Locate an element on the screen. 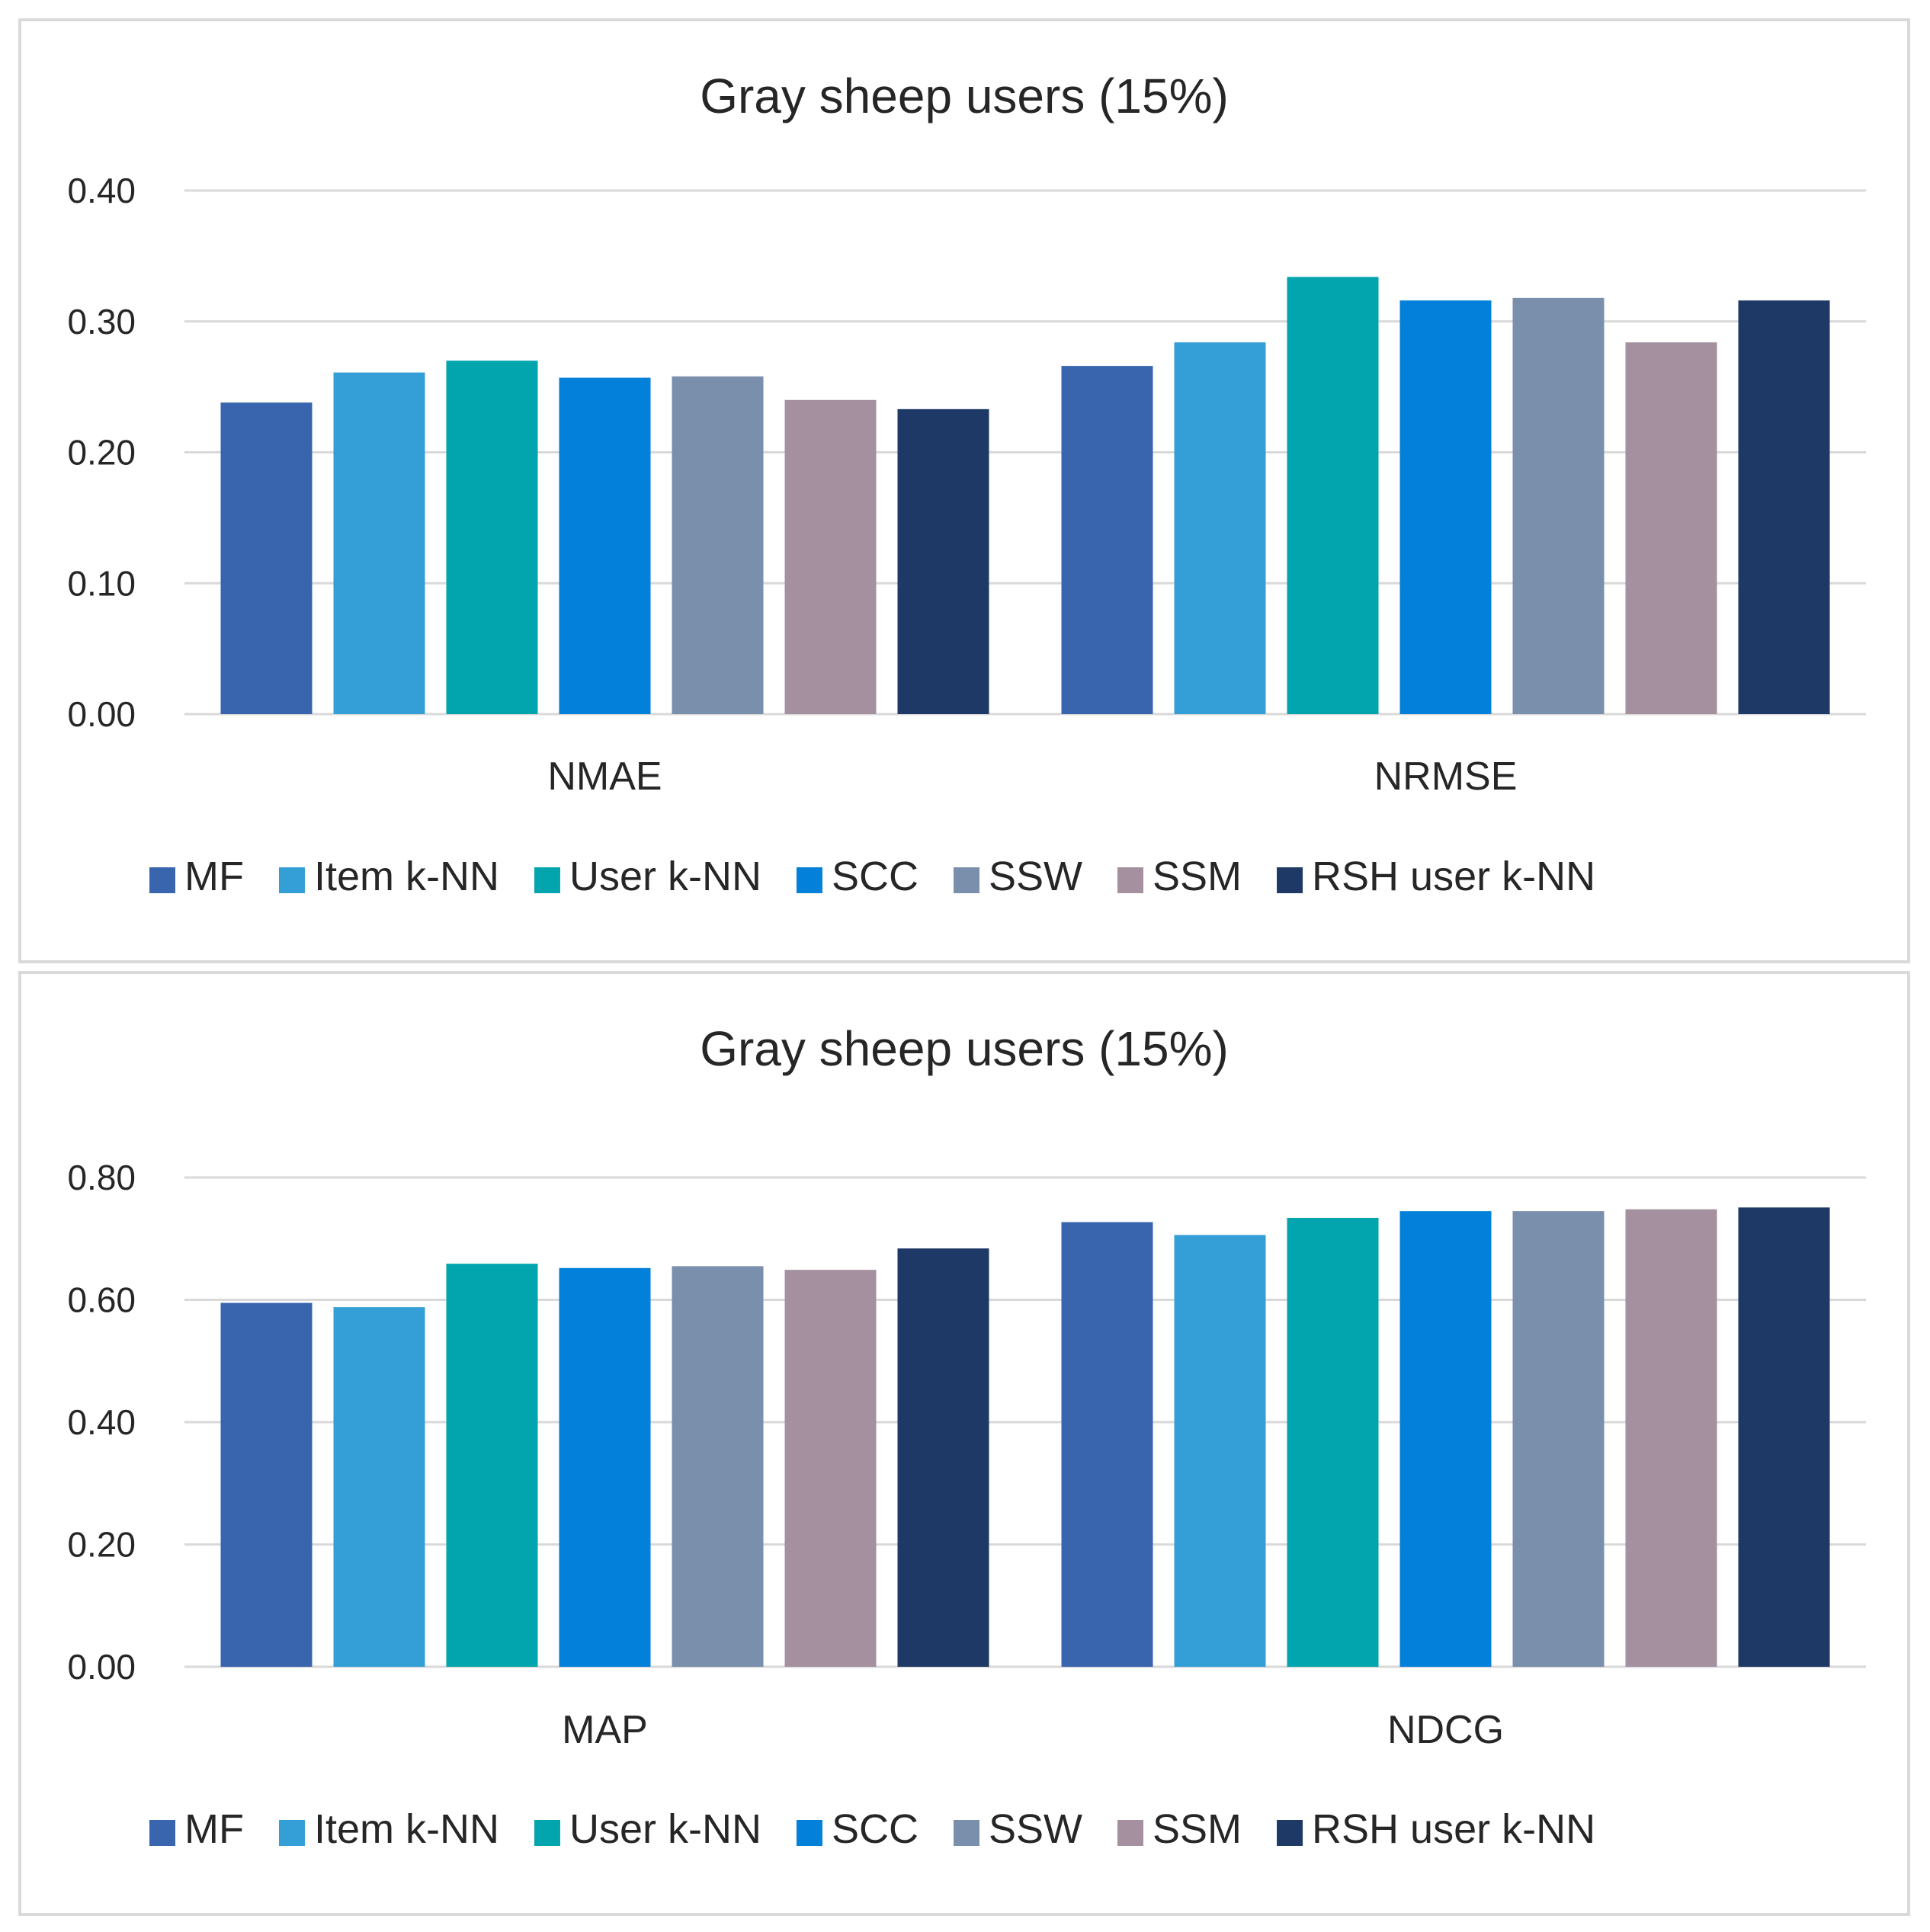  bar-map-scc is located at coordinates (605, 1467).